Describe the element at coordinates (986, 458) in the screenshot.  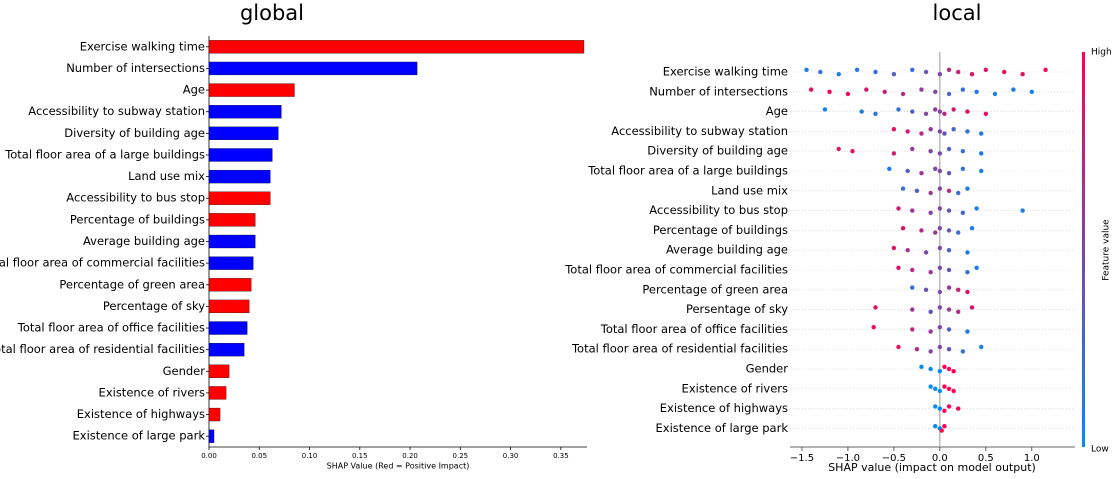
I see `x-tick-label: 0.5` at that location.